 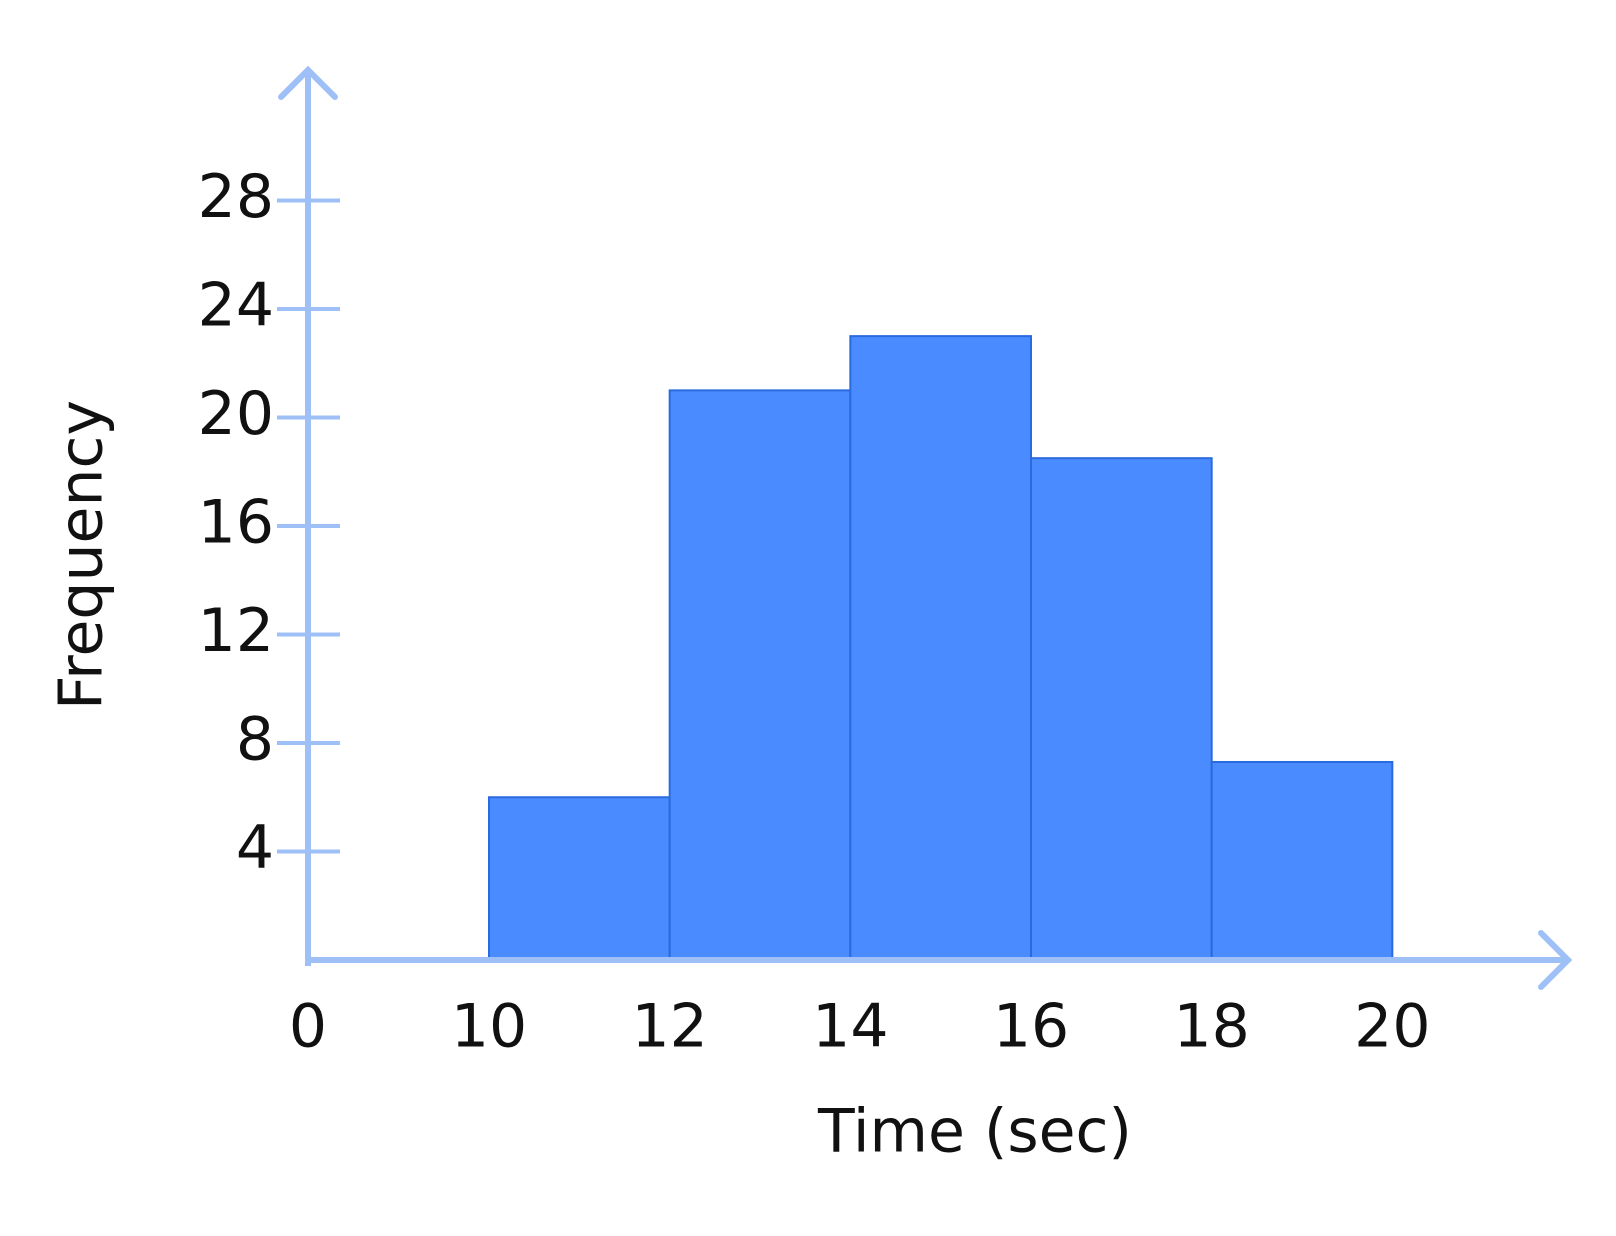 What do you see at coordinates (308, 82) in the screenshot?
I see `y-axis-arrow` at bounding box center [308, 82].